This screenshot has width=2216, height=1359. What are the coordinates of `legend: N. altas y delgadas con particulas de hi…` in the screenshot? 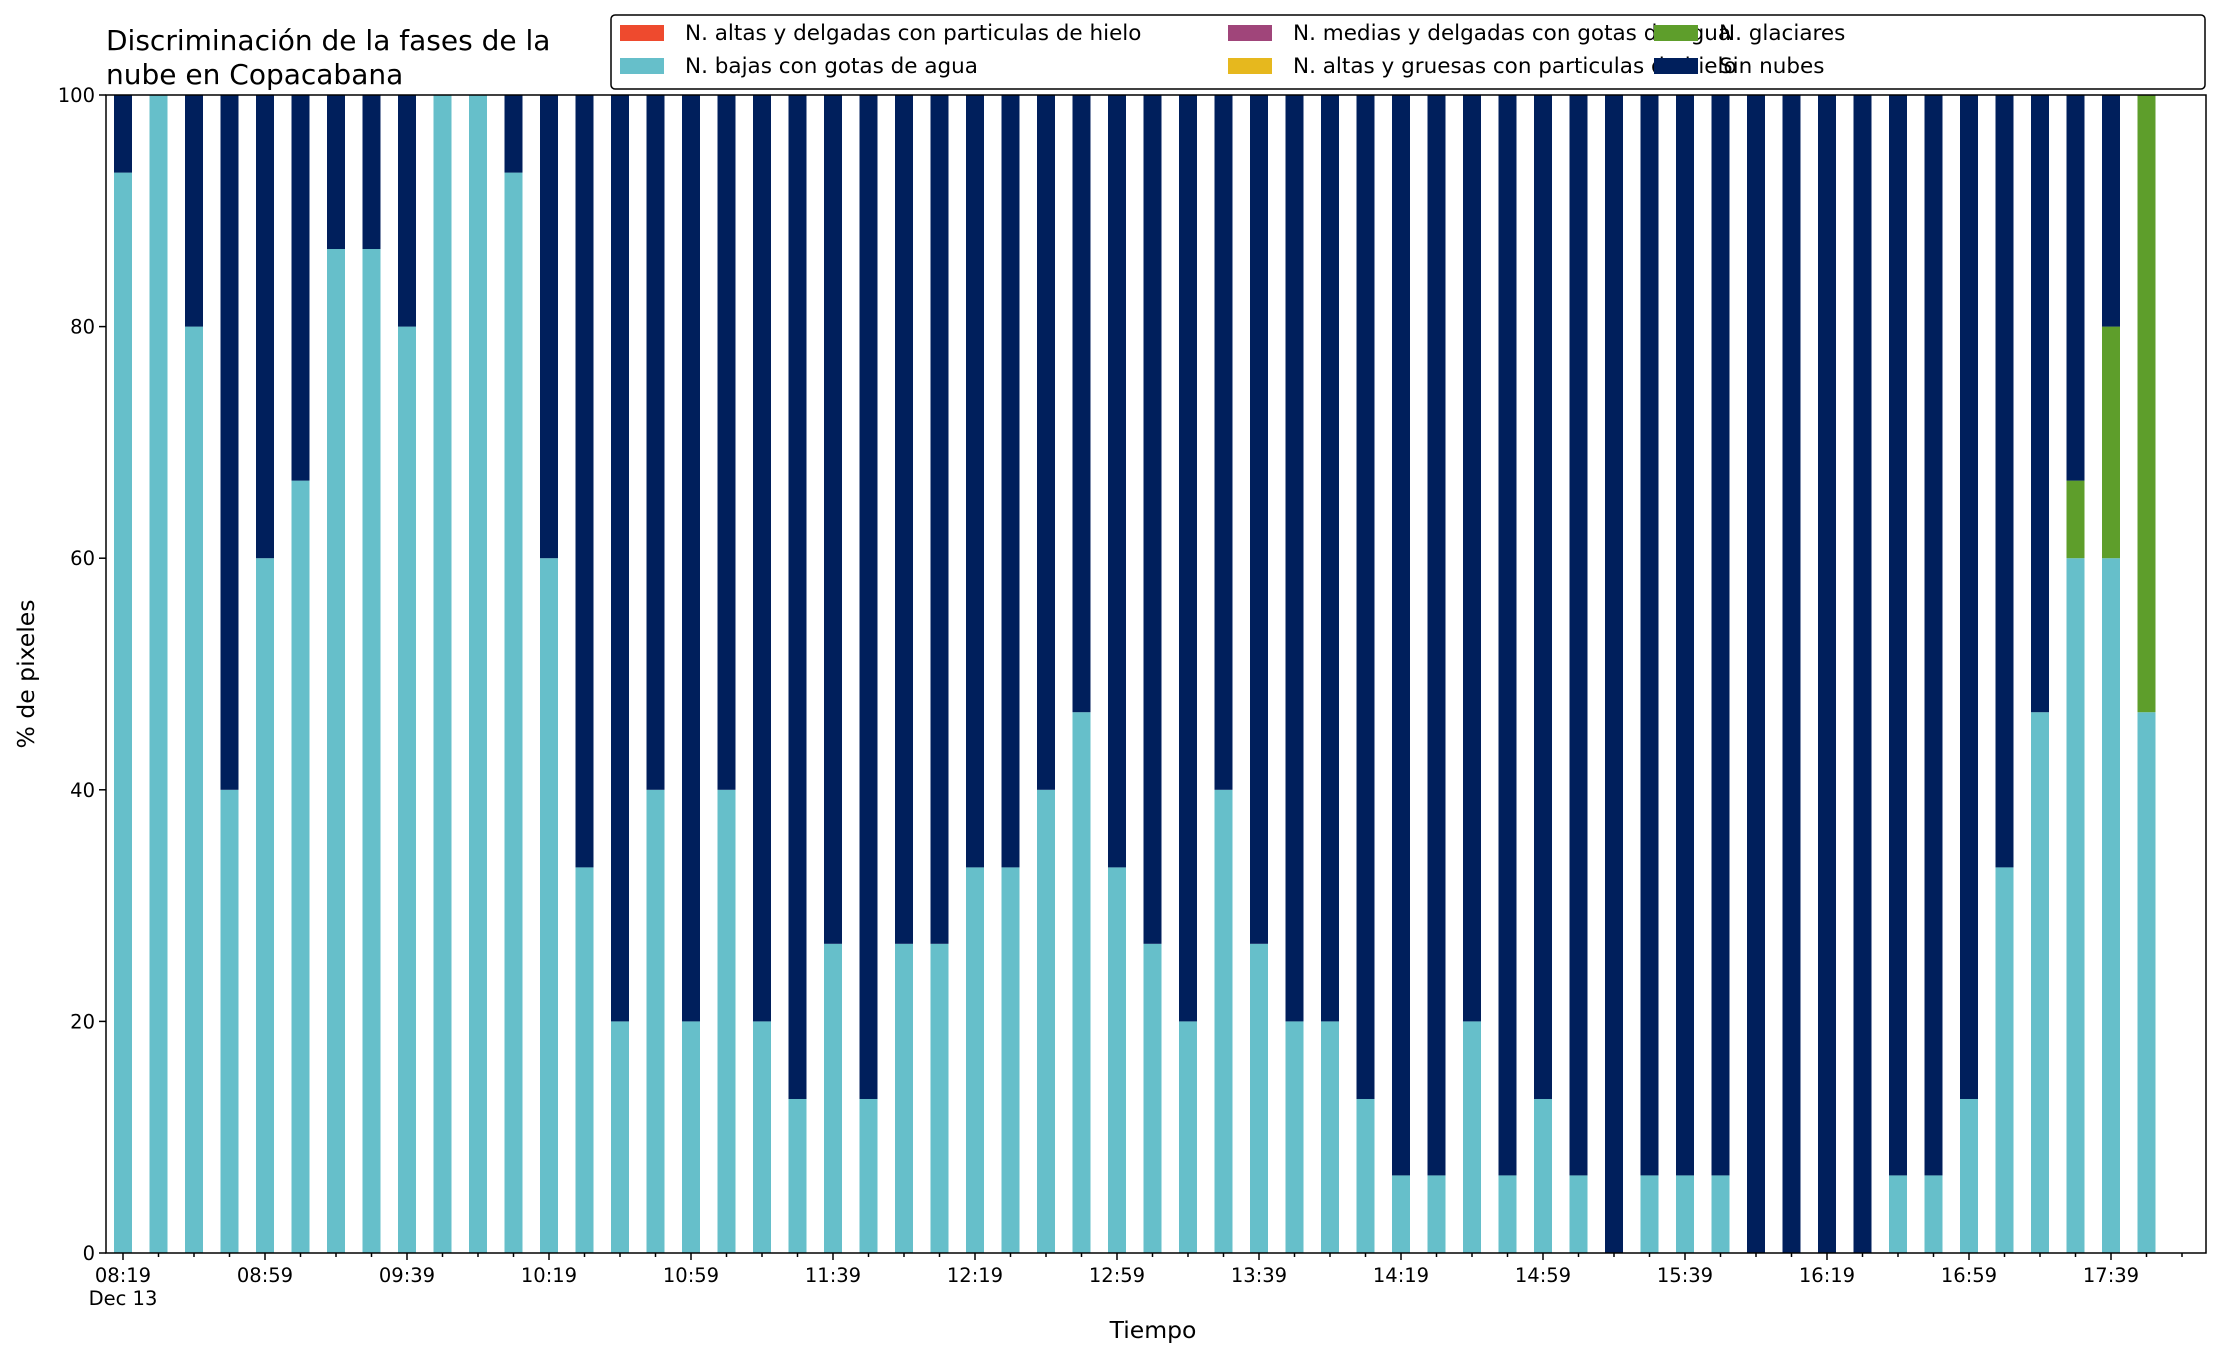 It's located at (1408, 52).